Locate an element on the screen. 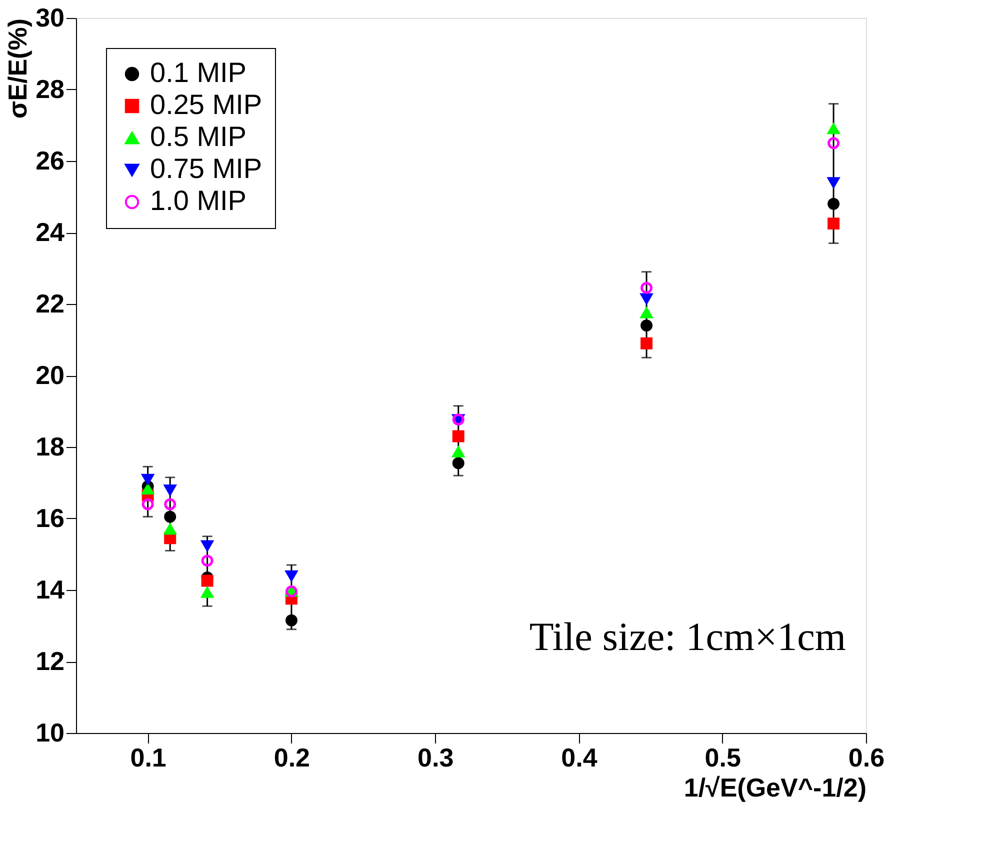 The image size is (983, 855). y-tick-label: 22 is located at coordinates (50, 303).